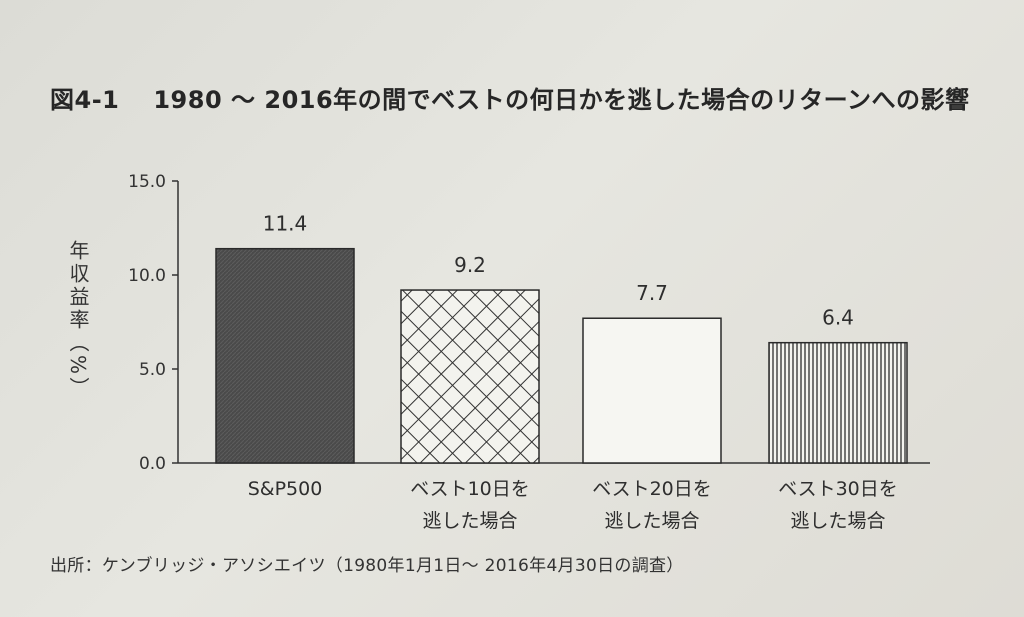 This screenshot has height=617, width=1024. Describe the element at coordinates (147, 182) in the screenshot. I see `y-tick-label: 15.0` at that location.